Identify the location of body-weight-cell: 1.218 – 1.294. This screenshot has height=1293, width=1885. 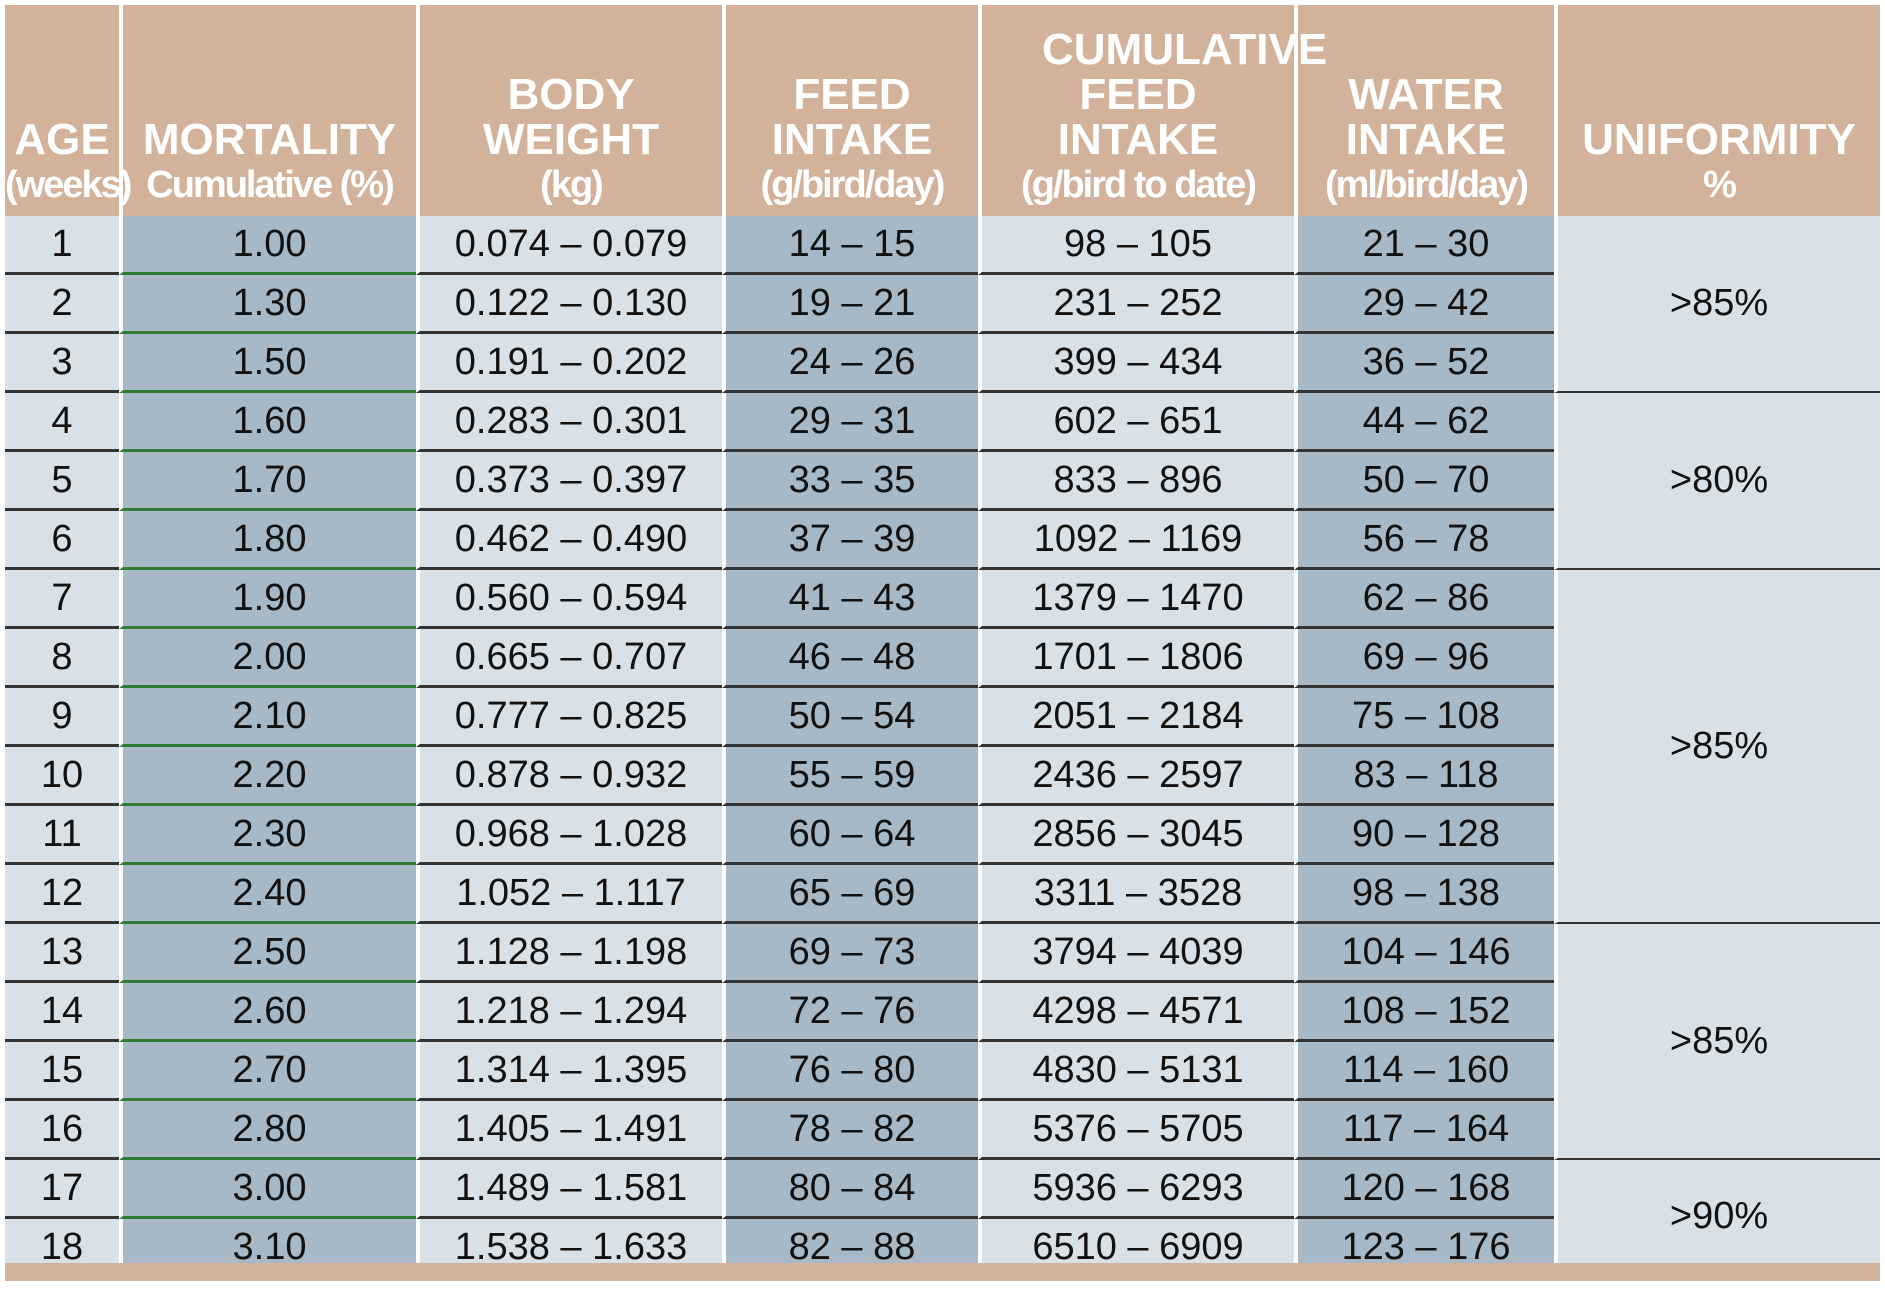
(569, 1012).